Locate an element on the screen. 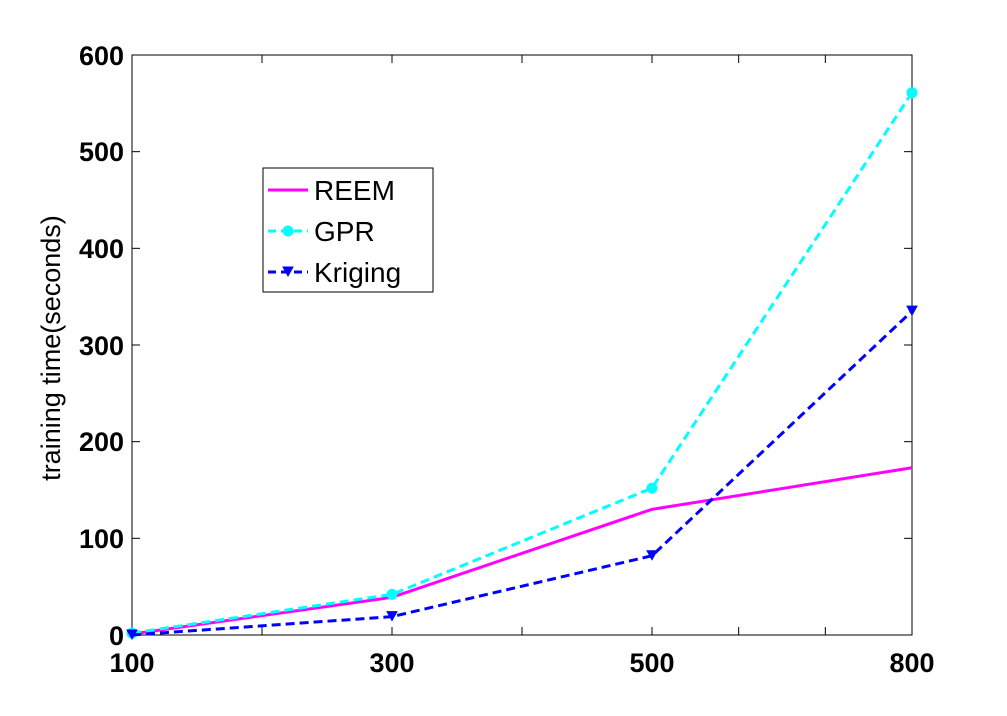  y-tick-label: 300 is located at coordinates (101, 346).